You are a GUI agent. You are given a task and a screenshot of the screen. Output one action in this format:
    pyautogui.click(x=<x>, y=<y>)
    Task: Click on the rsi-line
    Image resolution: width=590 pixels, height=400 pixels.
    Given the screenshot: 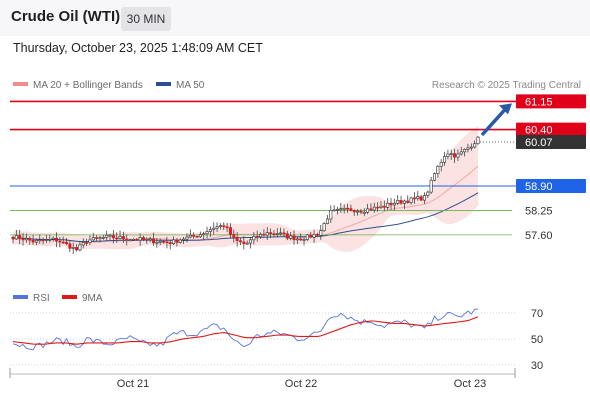 What is the action you would take?
    pyautogui.click(x=245, y=329)
    